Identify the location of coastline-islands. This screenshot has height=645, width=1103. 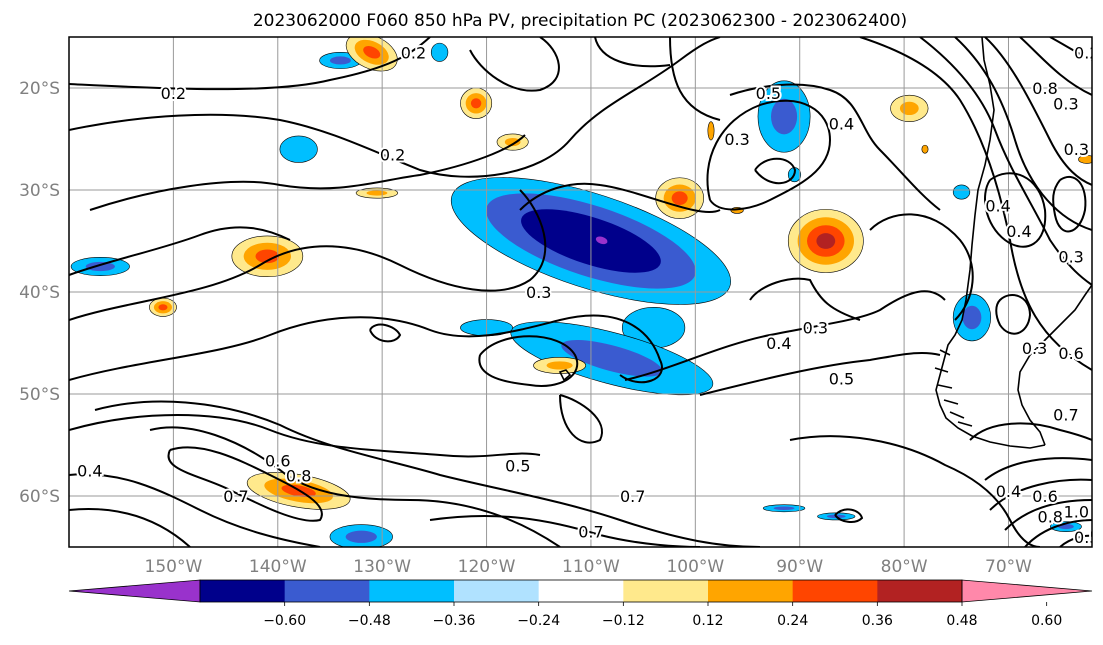
(953, 388).